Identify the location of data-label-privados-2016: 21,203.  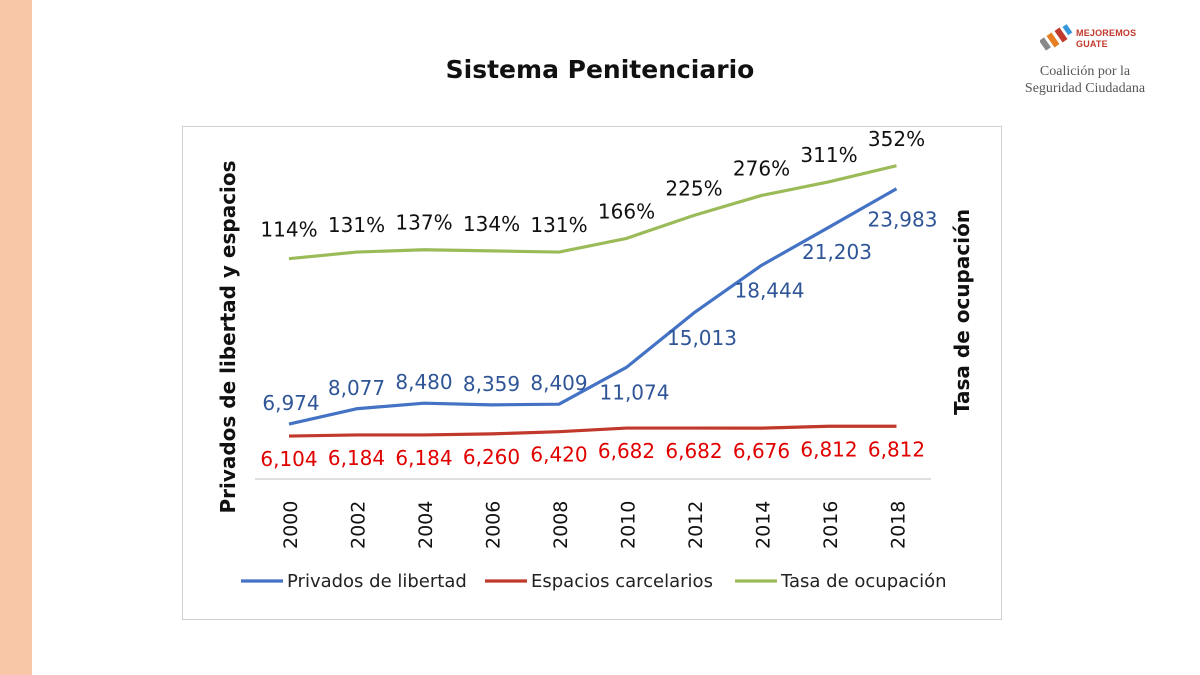
(837, 252).